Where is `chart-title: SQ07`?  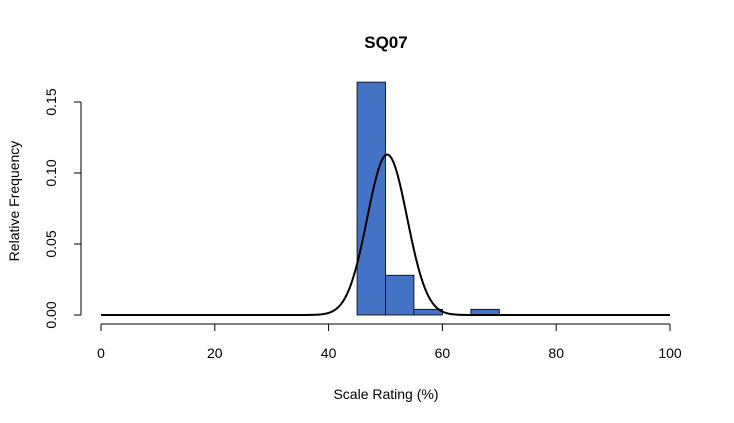 chart-title: SQ07 is located at coordinates (385, 42).